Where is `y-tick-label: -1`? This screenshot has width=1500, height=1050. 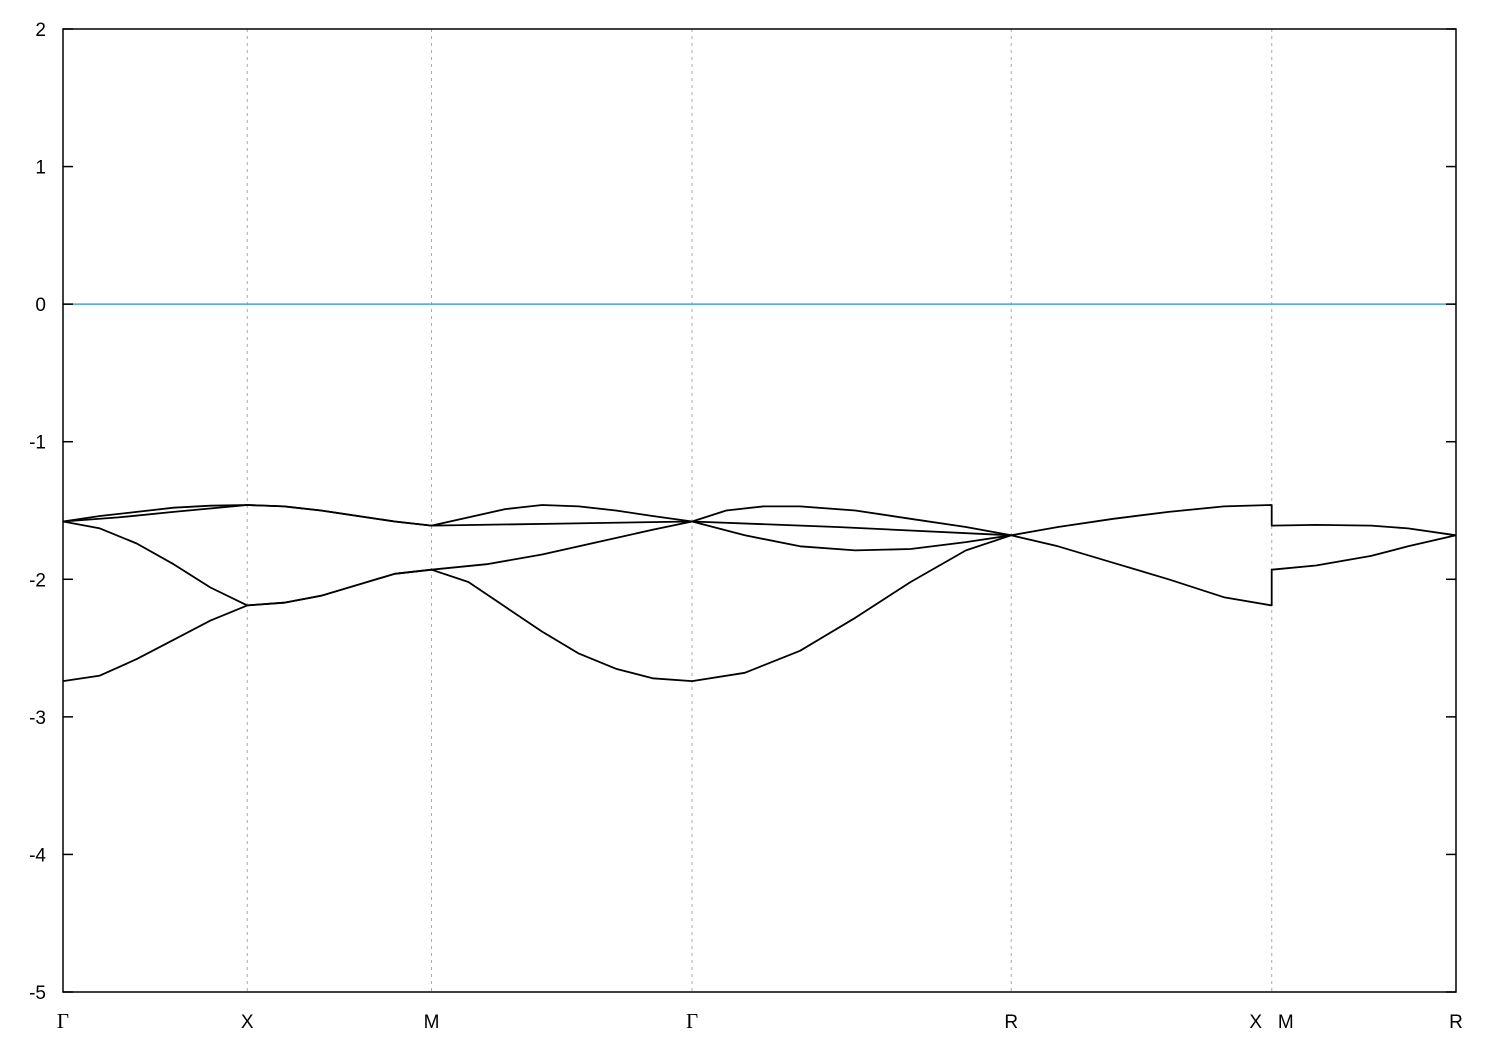
y-tick-label: -1 is located at coordinates (37, 443).